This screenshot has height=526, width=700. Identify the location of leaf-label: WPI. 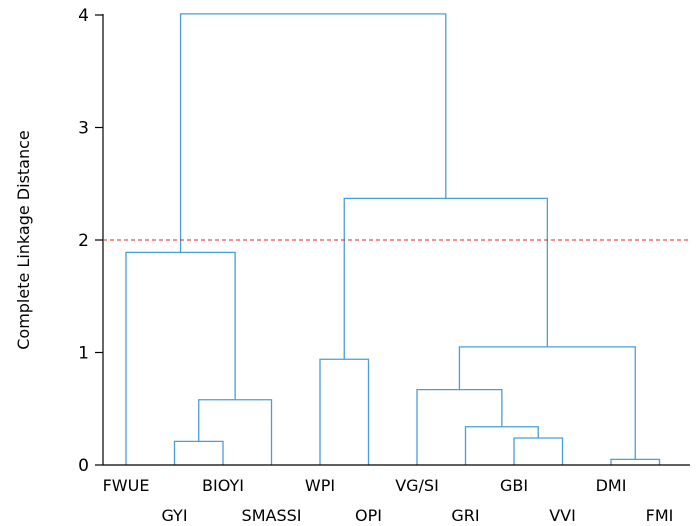
(320, 485).